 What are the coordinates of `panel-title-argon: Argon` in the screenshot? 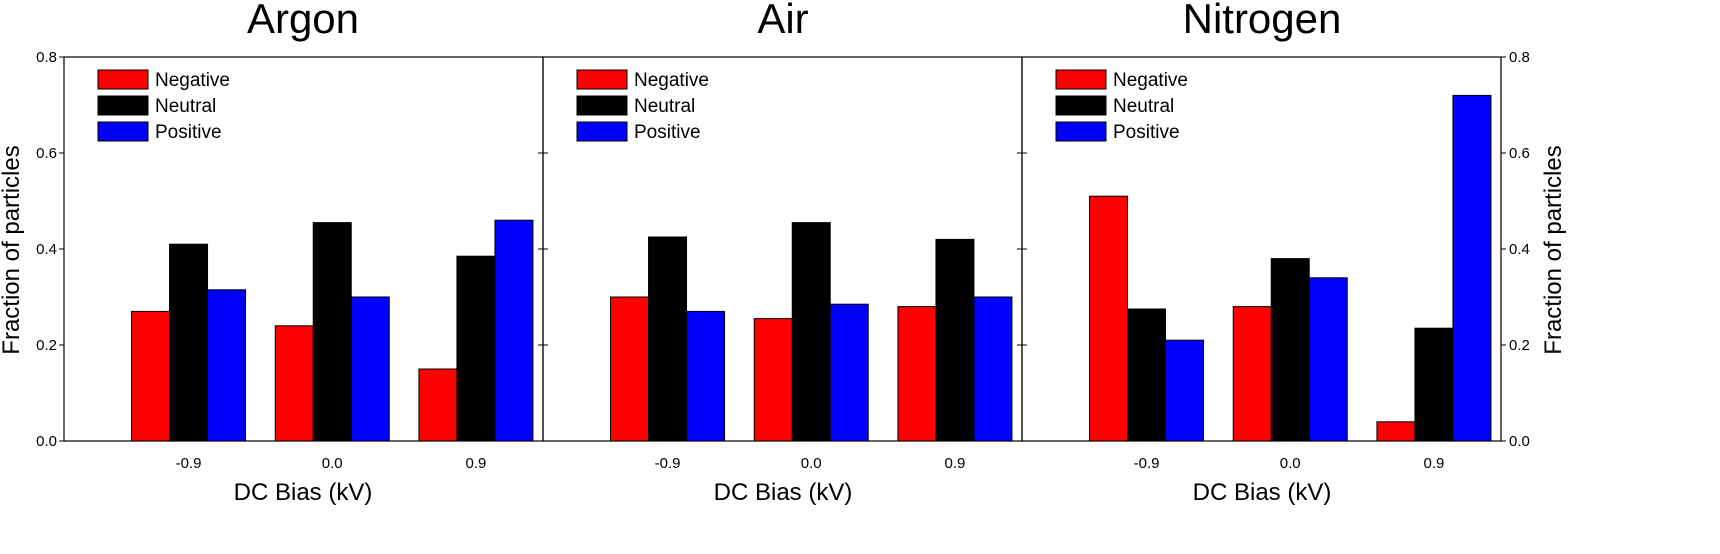 It's located at (303, 21).